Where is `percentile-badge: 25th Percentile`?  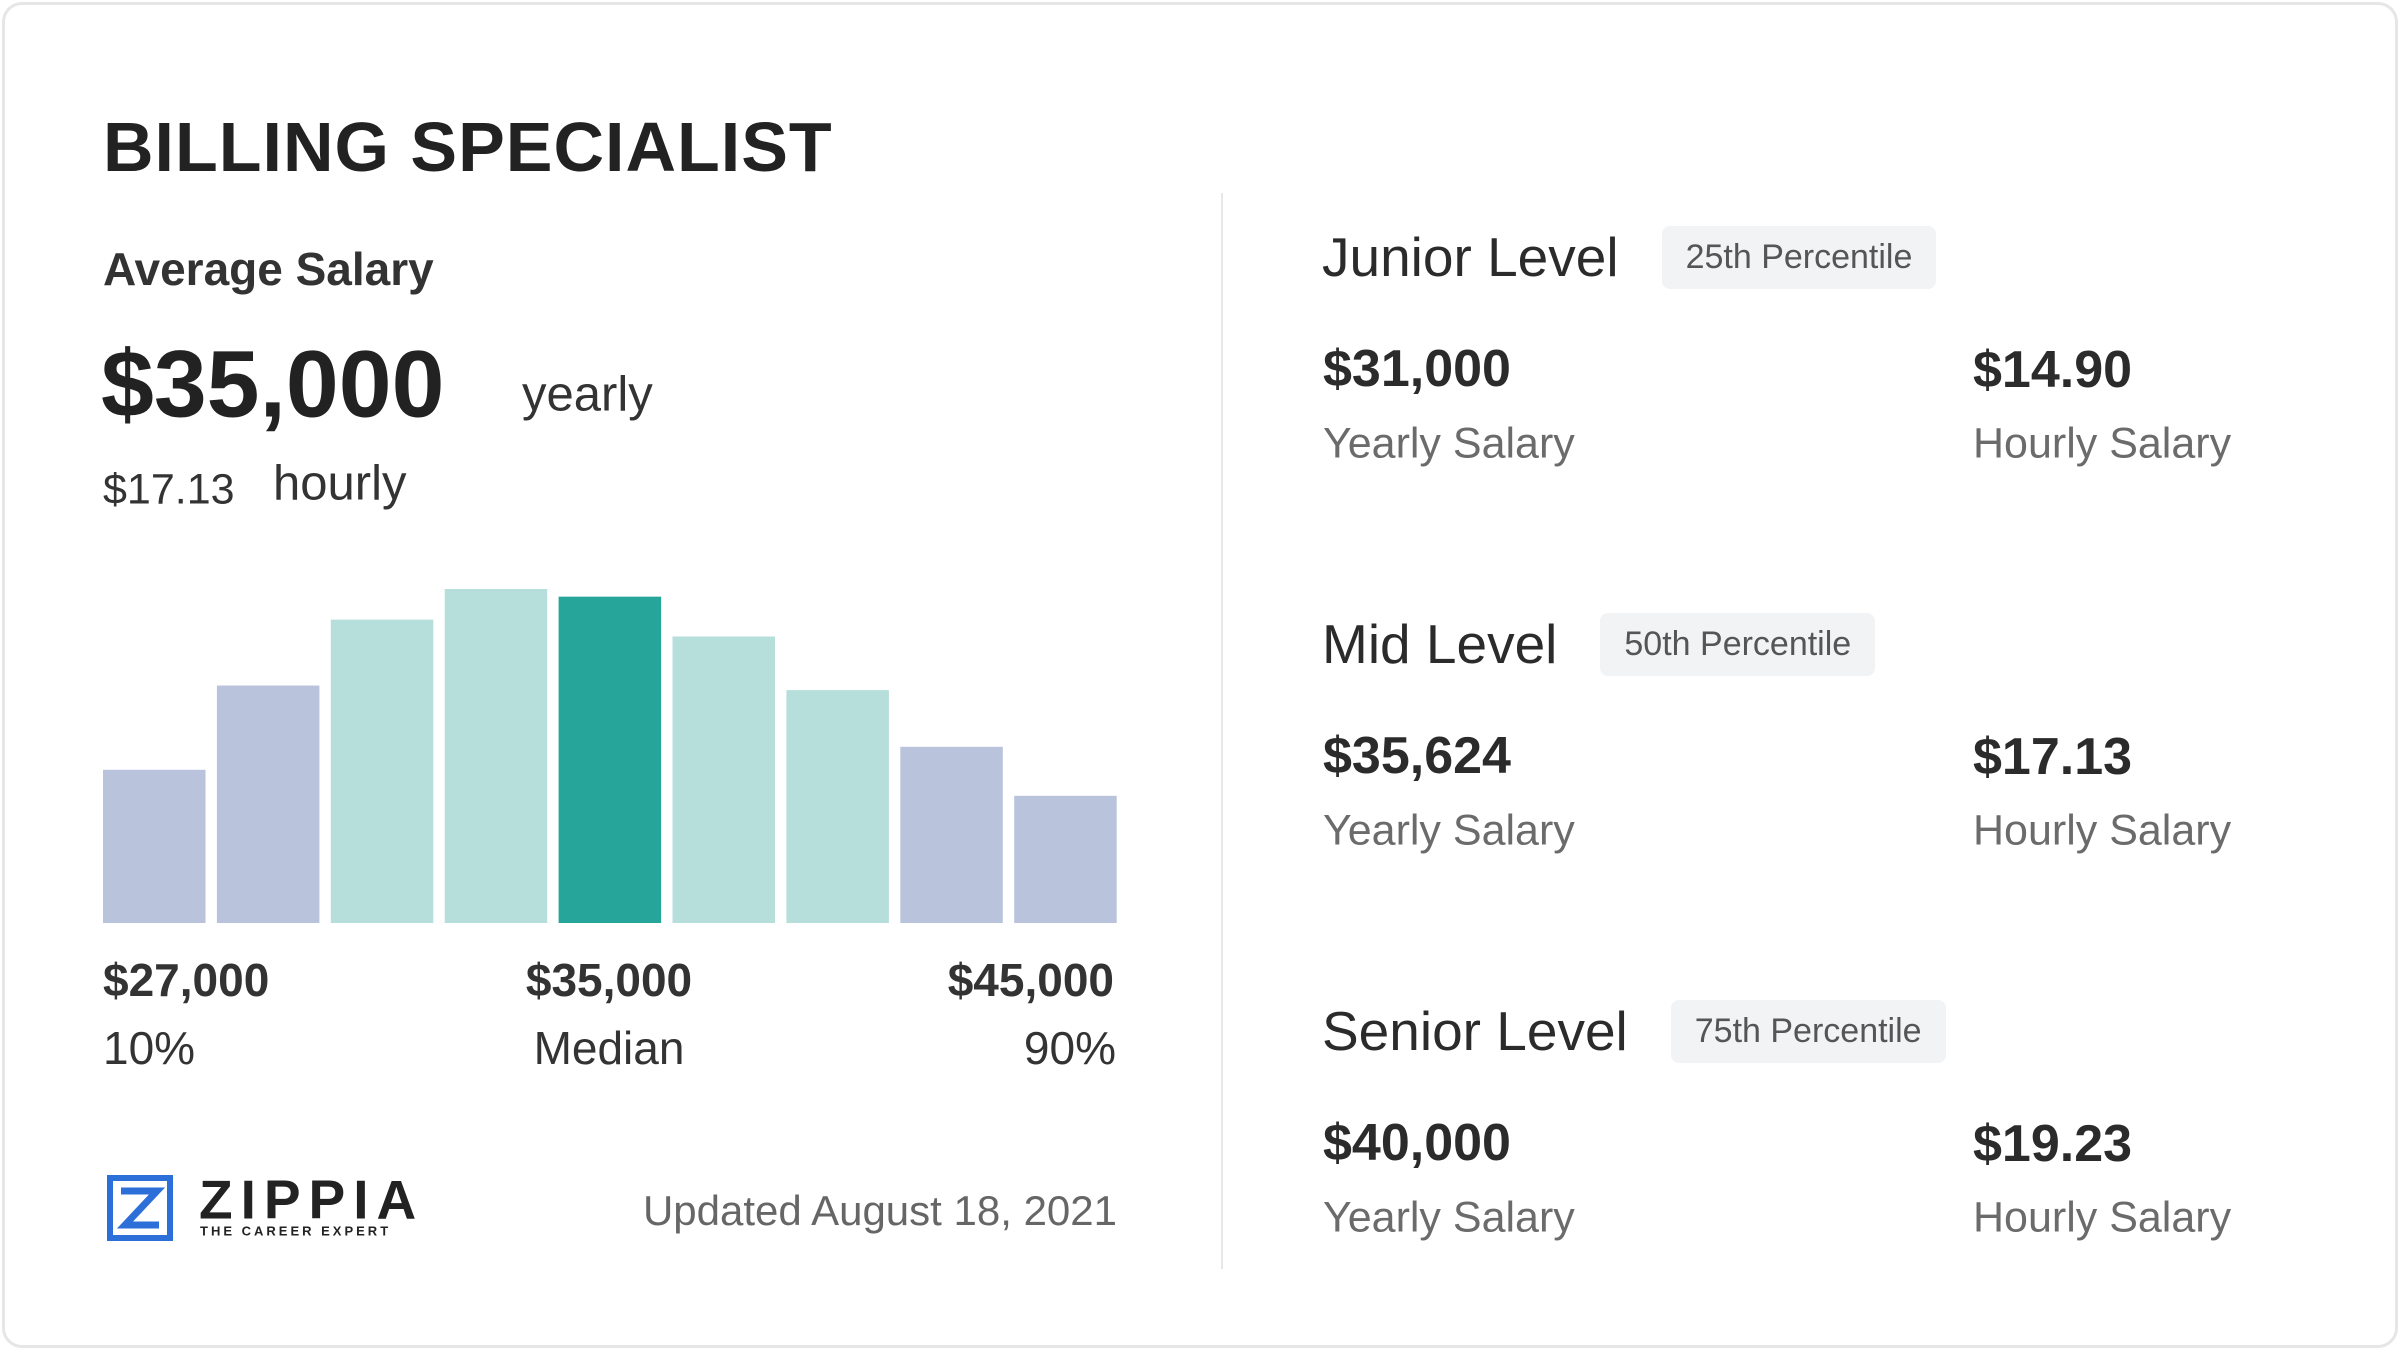 percentile-badge: 25th Percentile is located at coordinates (1799, 257).